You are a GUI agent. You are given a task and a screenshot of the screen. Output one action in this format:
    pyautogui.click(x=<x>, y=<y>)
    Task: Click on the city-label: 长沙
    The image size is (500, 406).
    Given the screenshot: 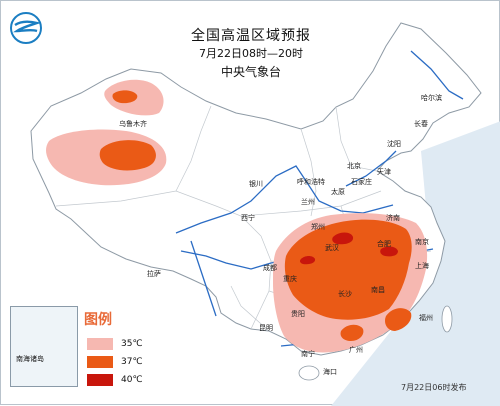 What is the action you would take?
    pyautogui.click(x=345, y=294)
    